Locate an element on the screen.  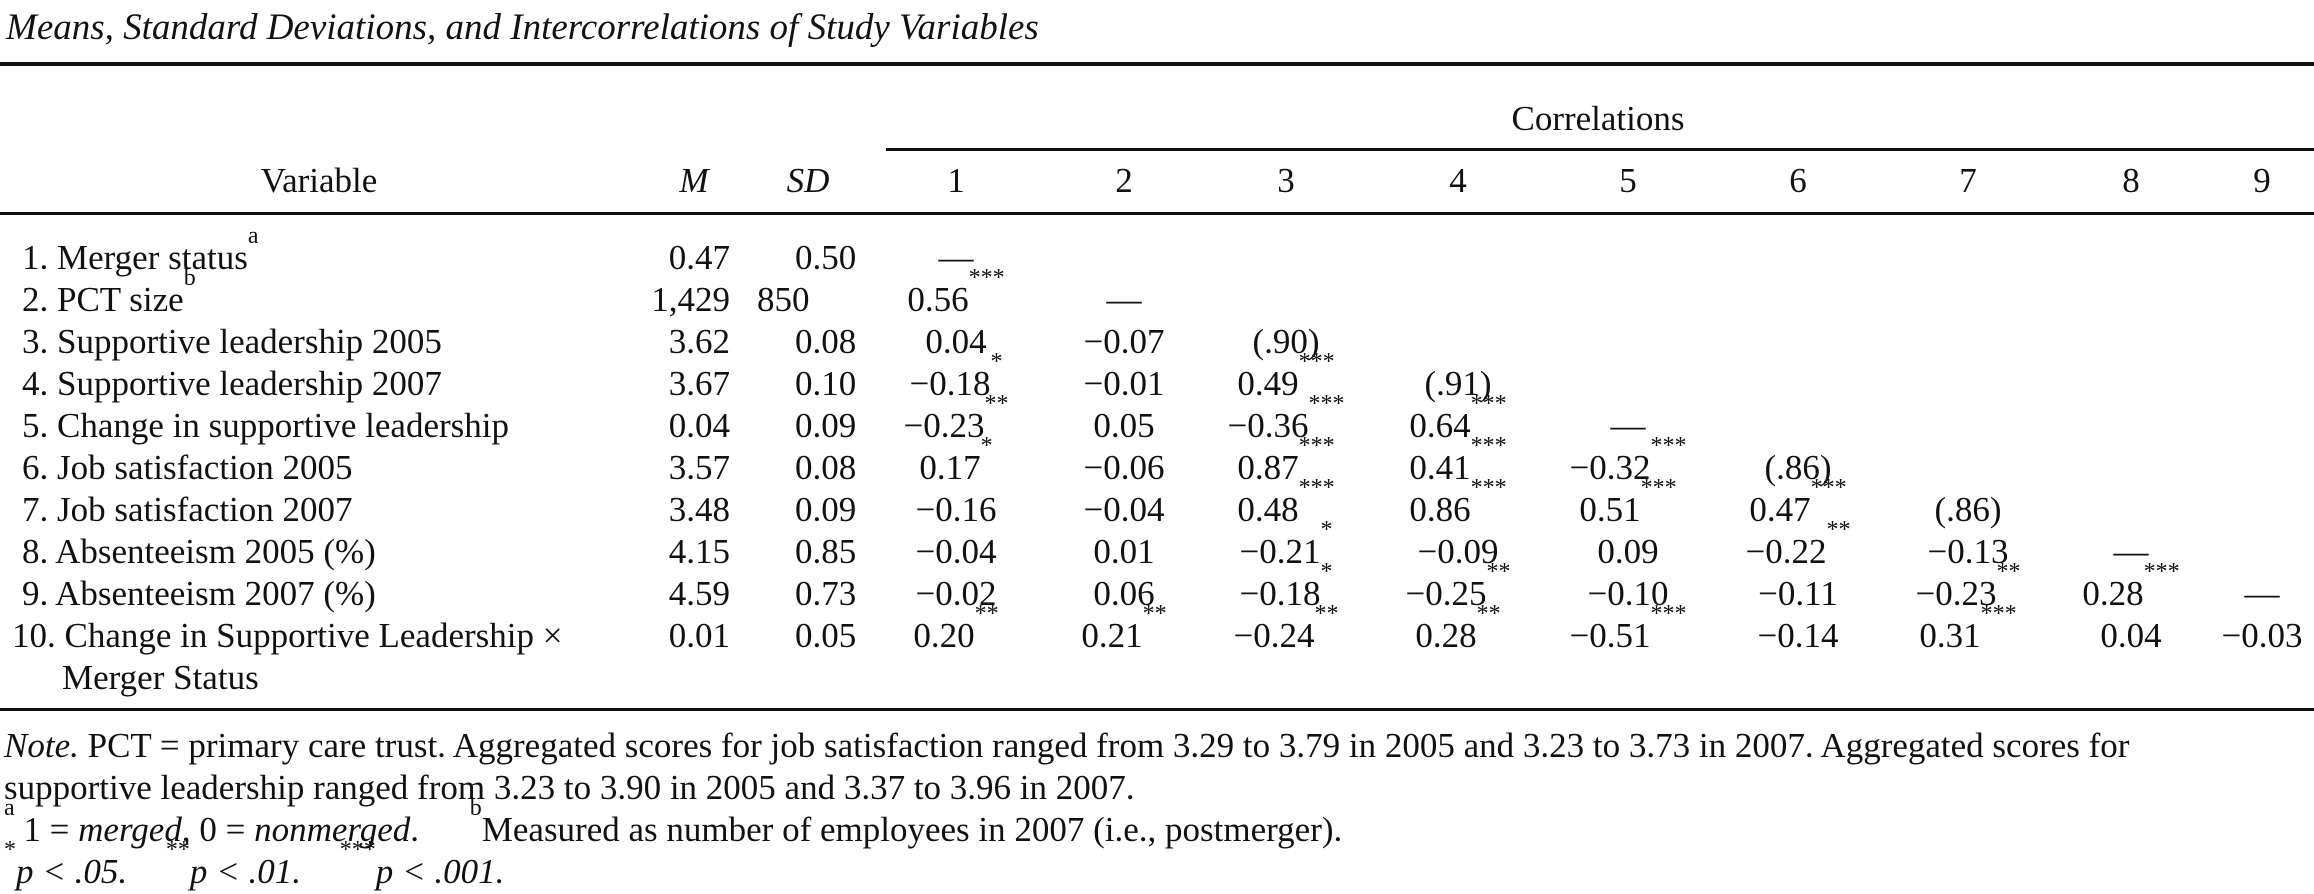
sd-value: 850 is located at coordinates (783, 299).